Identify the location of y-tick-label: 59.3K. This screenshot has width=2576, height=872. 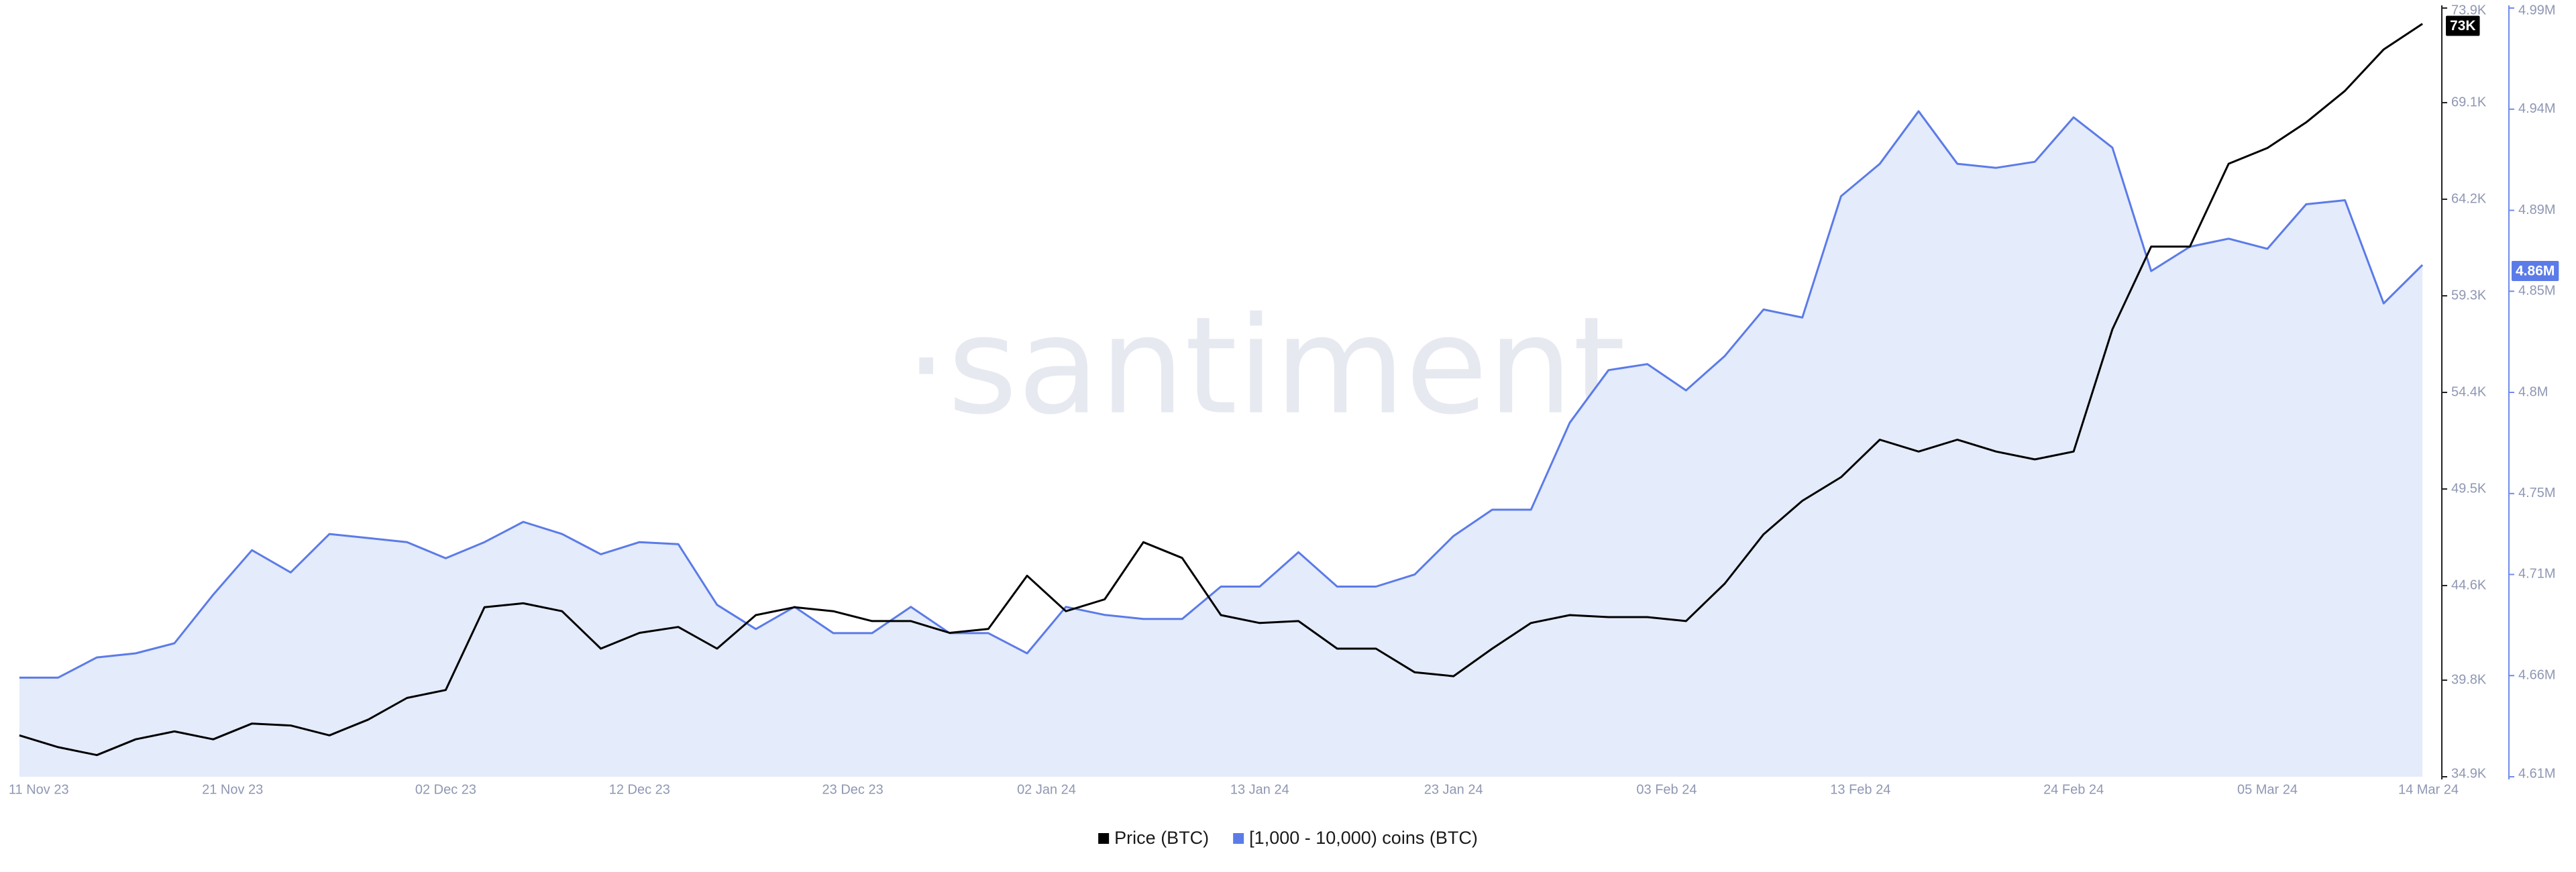
(2469, 295).